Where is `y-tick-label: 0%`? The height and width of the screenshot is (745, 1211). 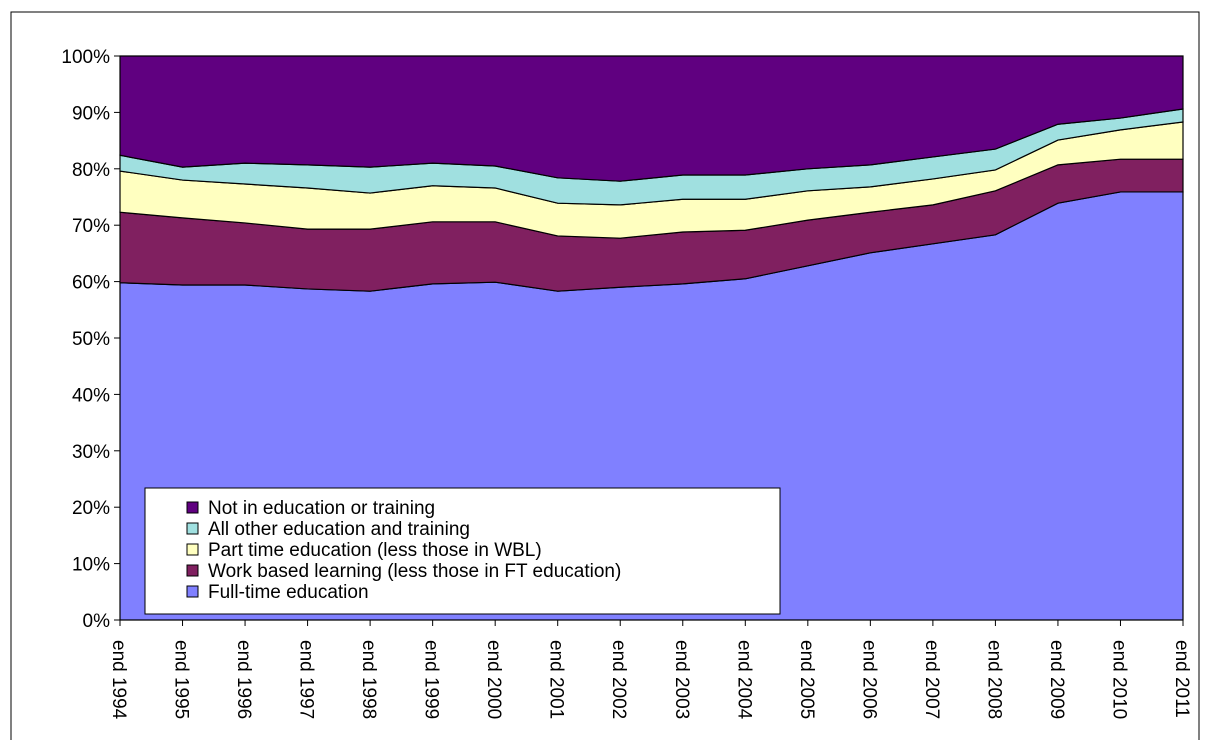
y-tick-label: 0% is located at coordinates (97, 621).